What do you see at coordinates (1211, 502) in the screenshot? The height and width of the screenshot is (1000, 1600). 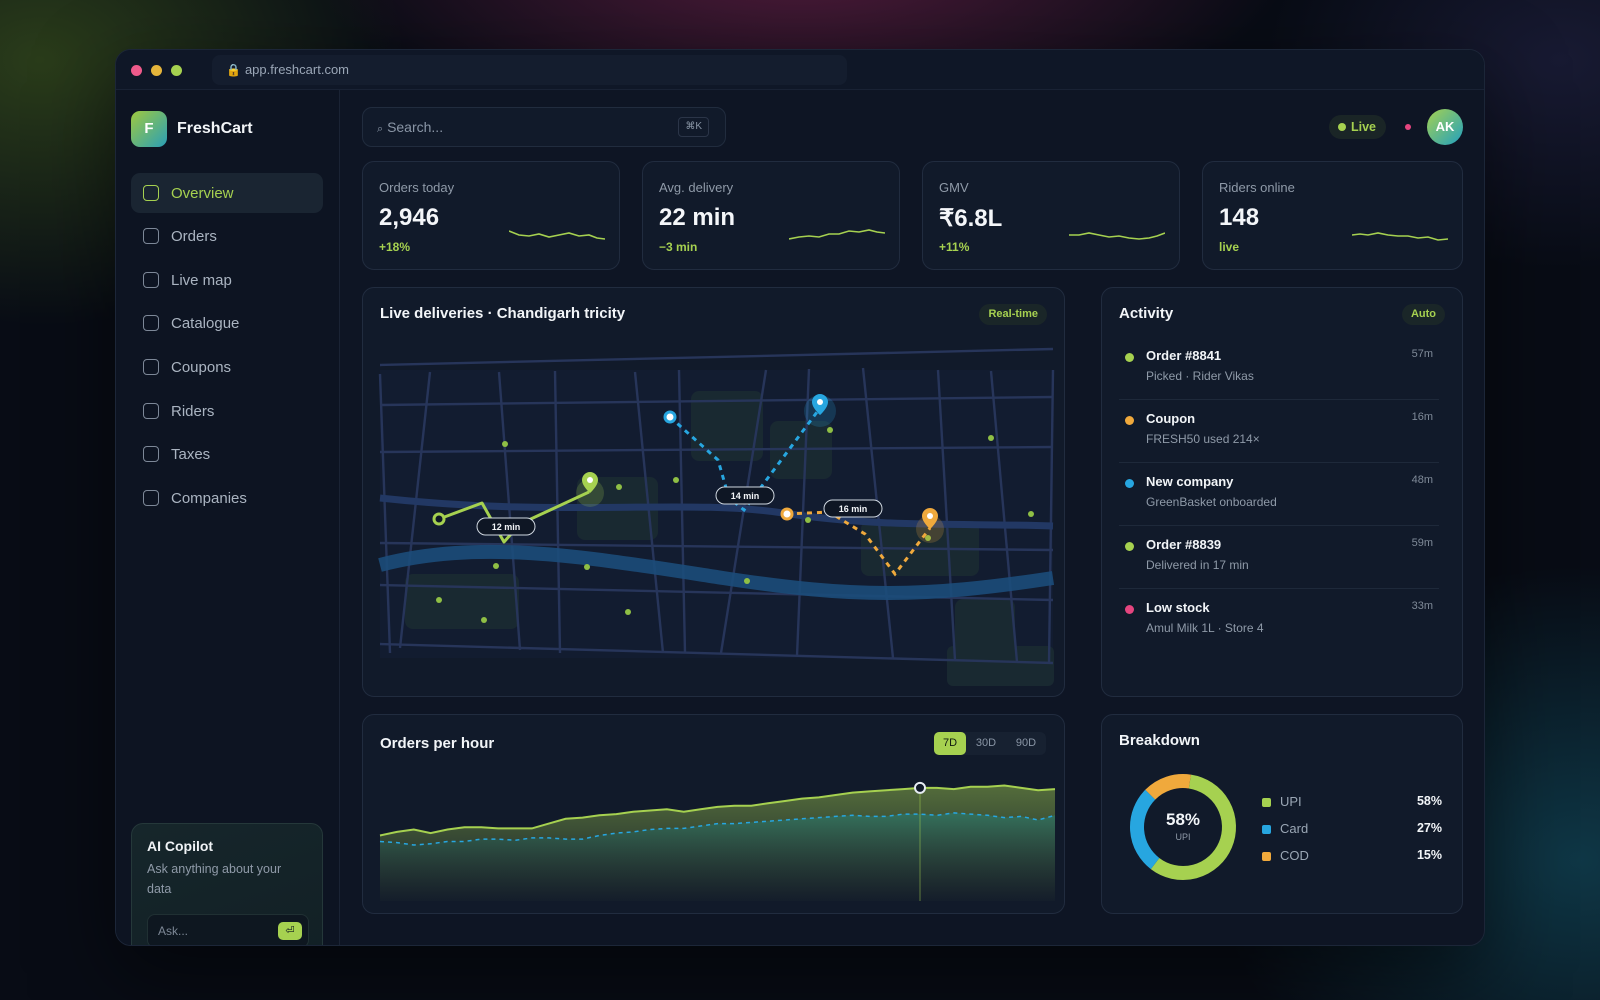 I see `activity-subtitle: GreenBasket onboarded` at bounding box center [1211, 502].